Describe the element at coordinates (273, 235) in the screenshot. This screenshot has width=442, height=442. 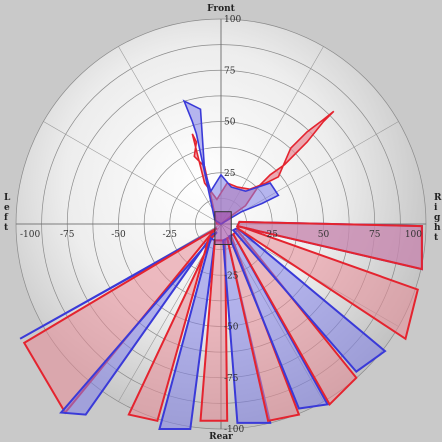
I see `tick-label-horizontal-5: 25` at that location.